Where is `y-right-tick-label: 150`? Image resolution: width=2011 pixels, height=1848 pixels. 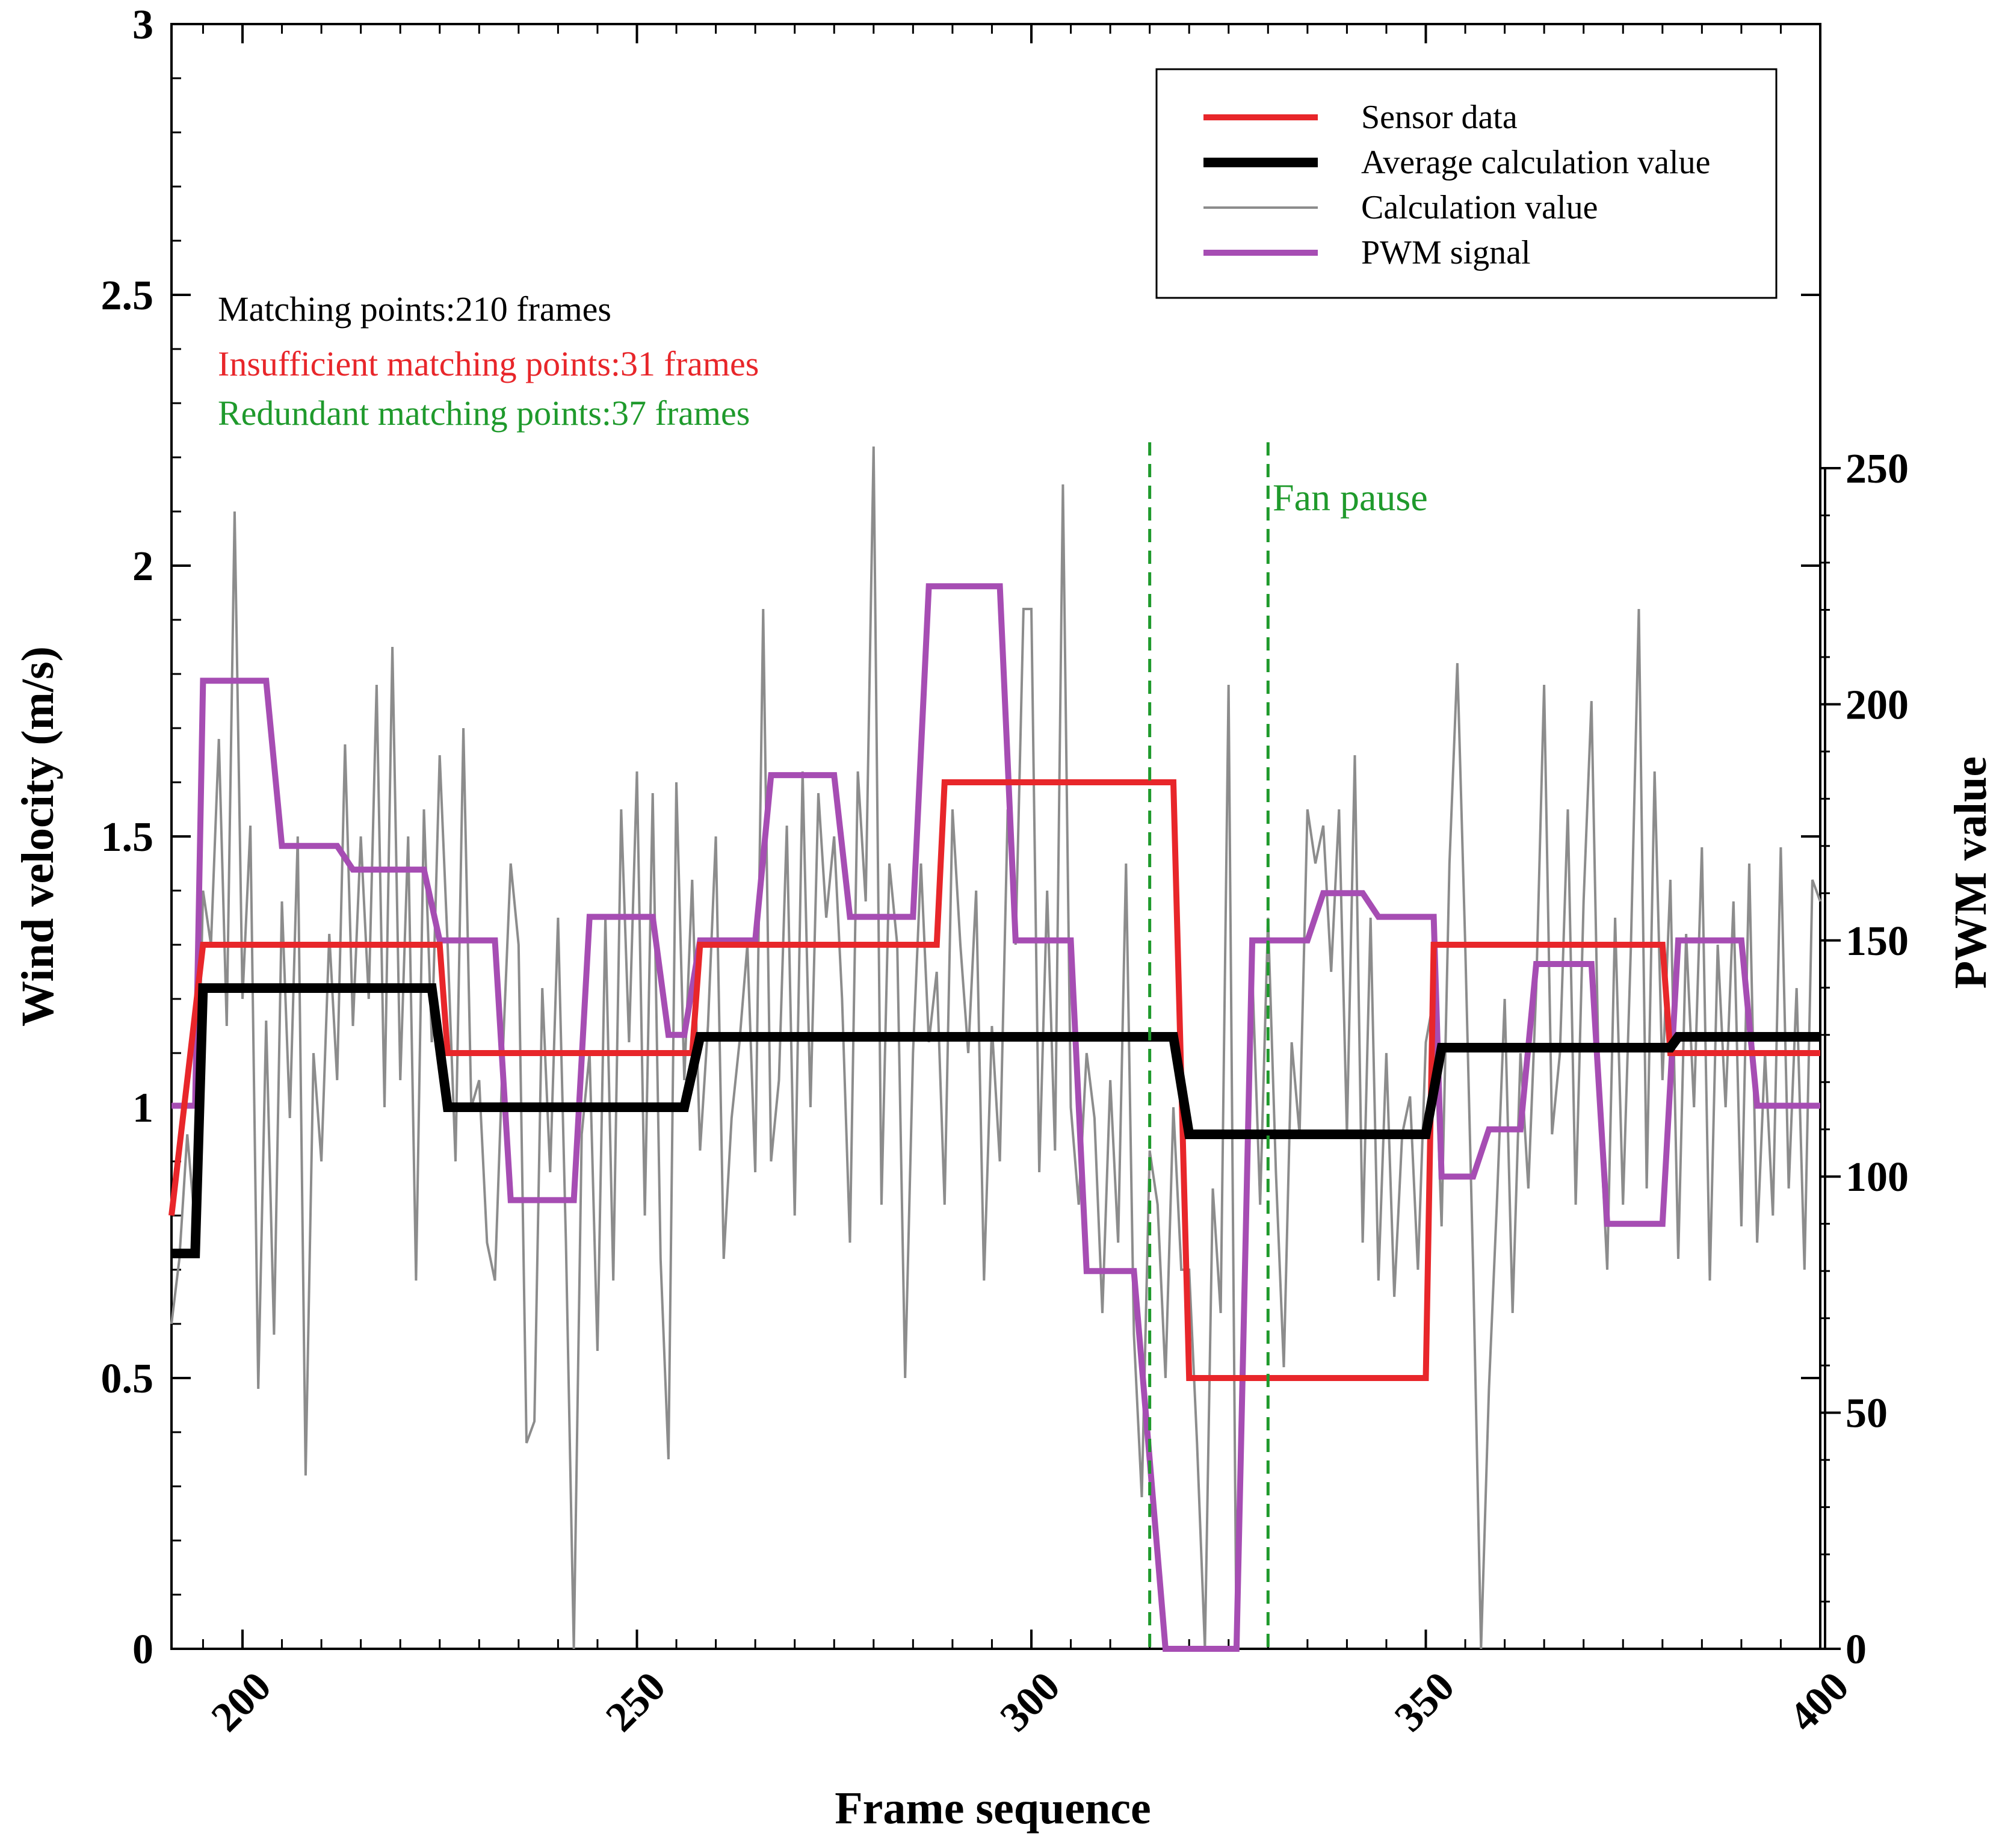 y-right-tick-label: 150 is located at coordinates (1878, 942).